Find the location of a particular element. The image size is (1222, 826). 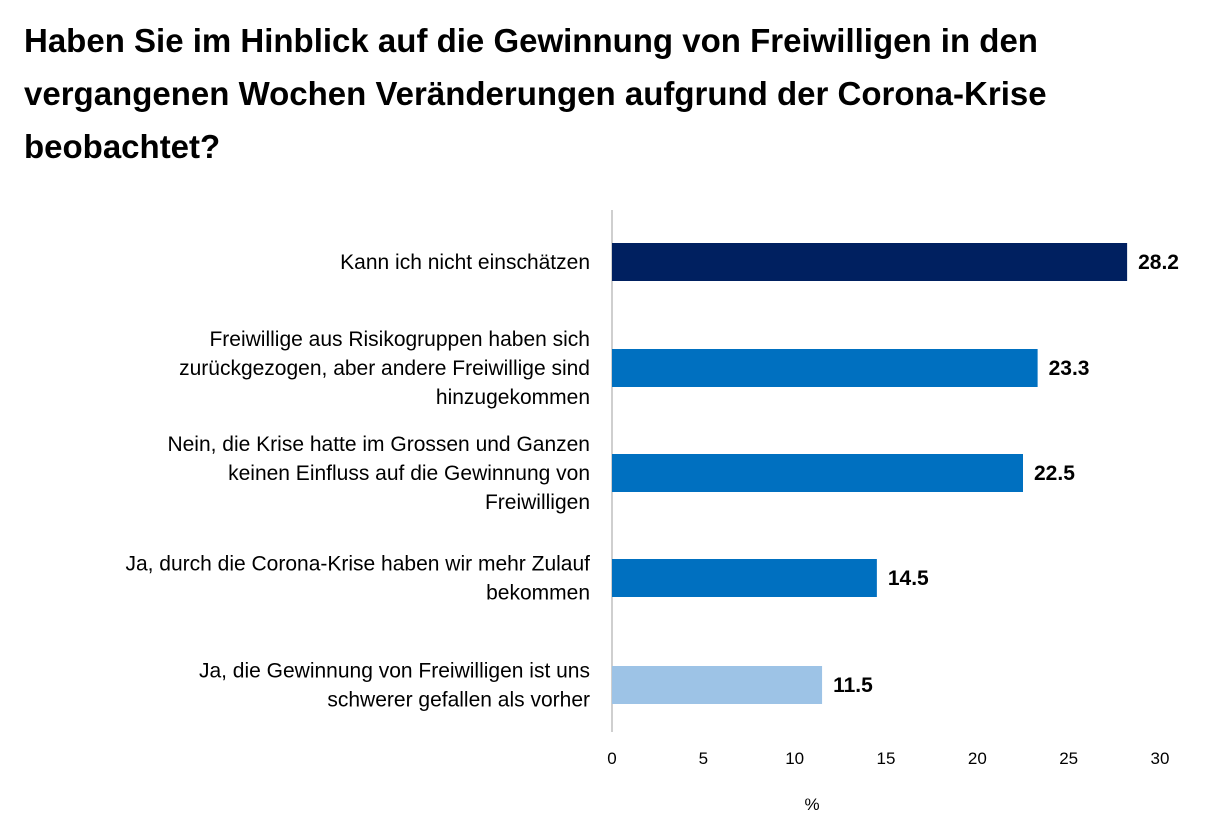

x-tick-label: 10 is located at coordinates (794, 758).